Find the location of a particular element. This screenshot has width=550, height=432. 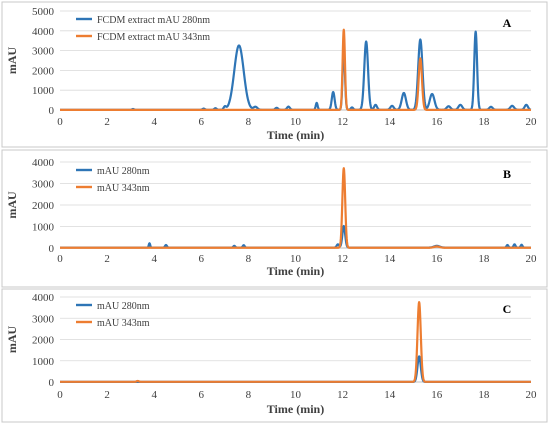

legend-label: FCDM extract mAU 280nm is located at coordinates (153, 20).